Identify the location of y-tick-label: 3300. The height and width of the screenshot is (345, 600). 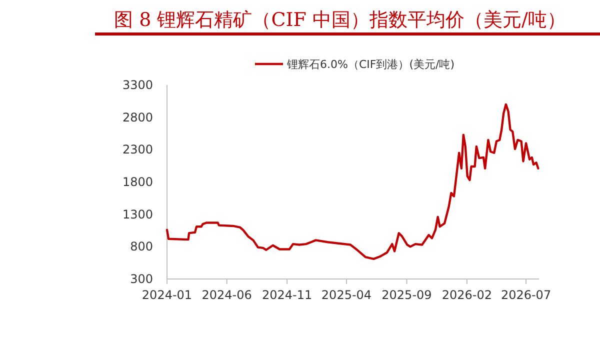
(137, 85).